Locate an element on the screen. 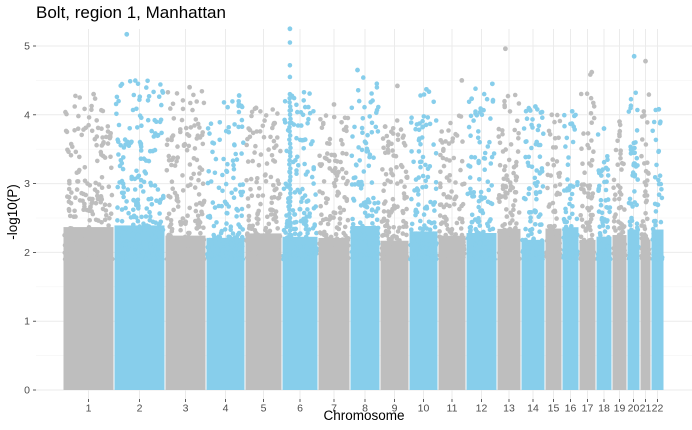 The image size is (692, 430). peak-point is located at coordinates (572, 111).